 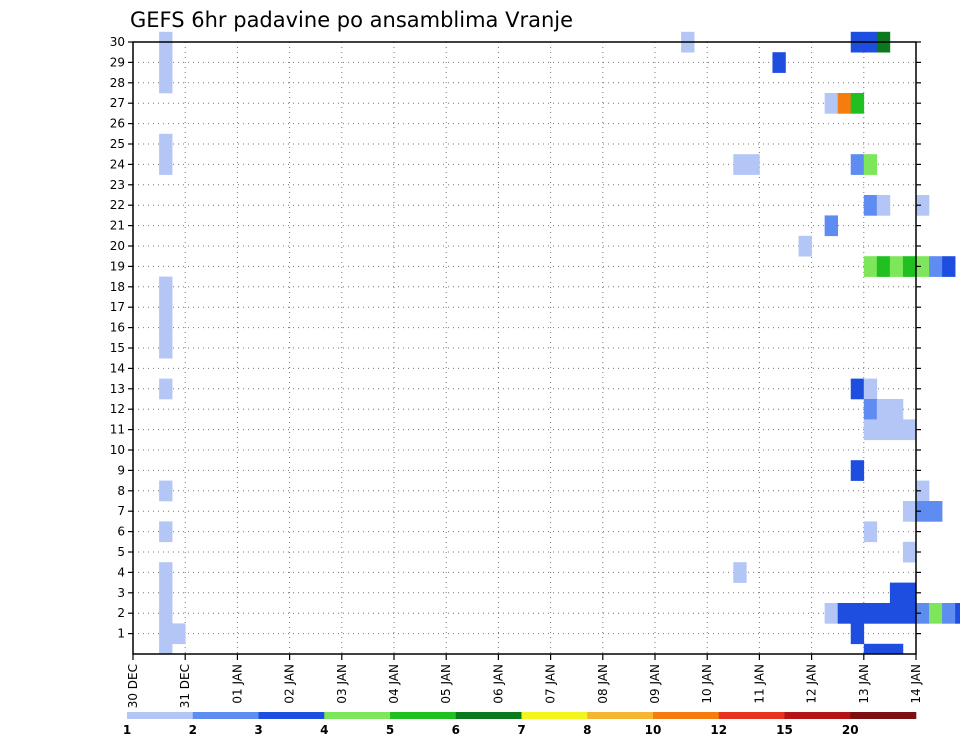 What do you see at coordinates (117, 450) in the screenshot?
I see `y-tick-label: 10` at bounding box center [117, 450].